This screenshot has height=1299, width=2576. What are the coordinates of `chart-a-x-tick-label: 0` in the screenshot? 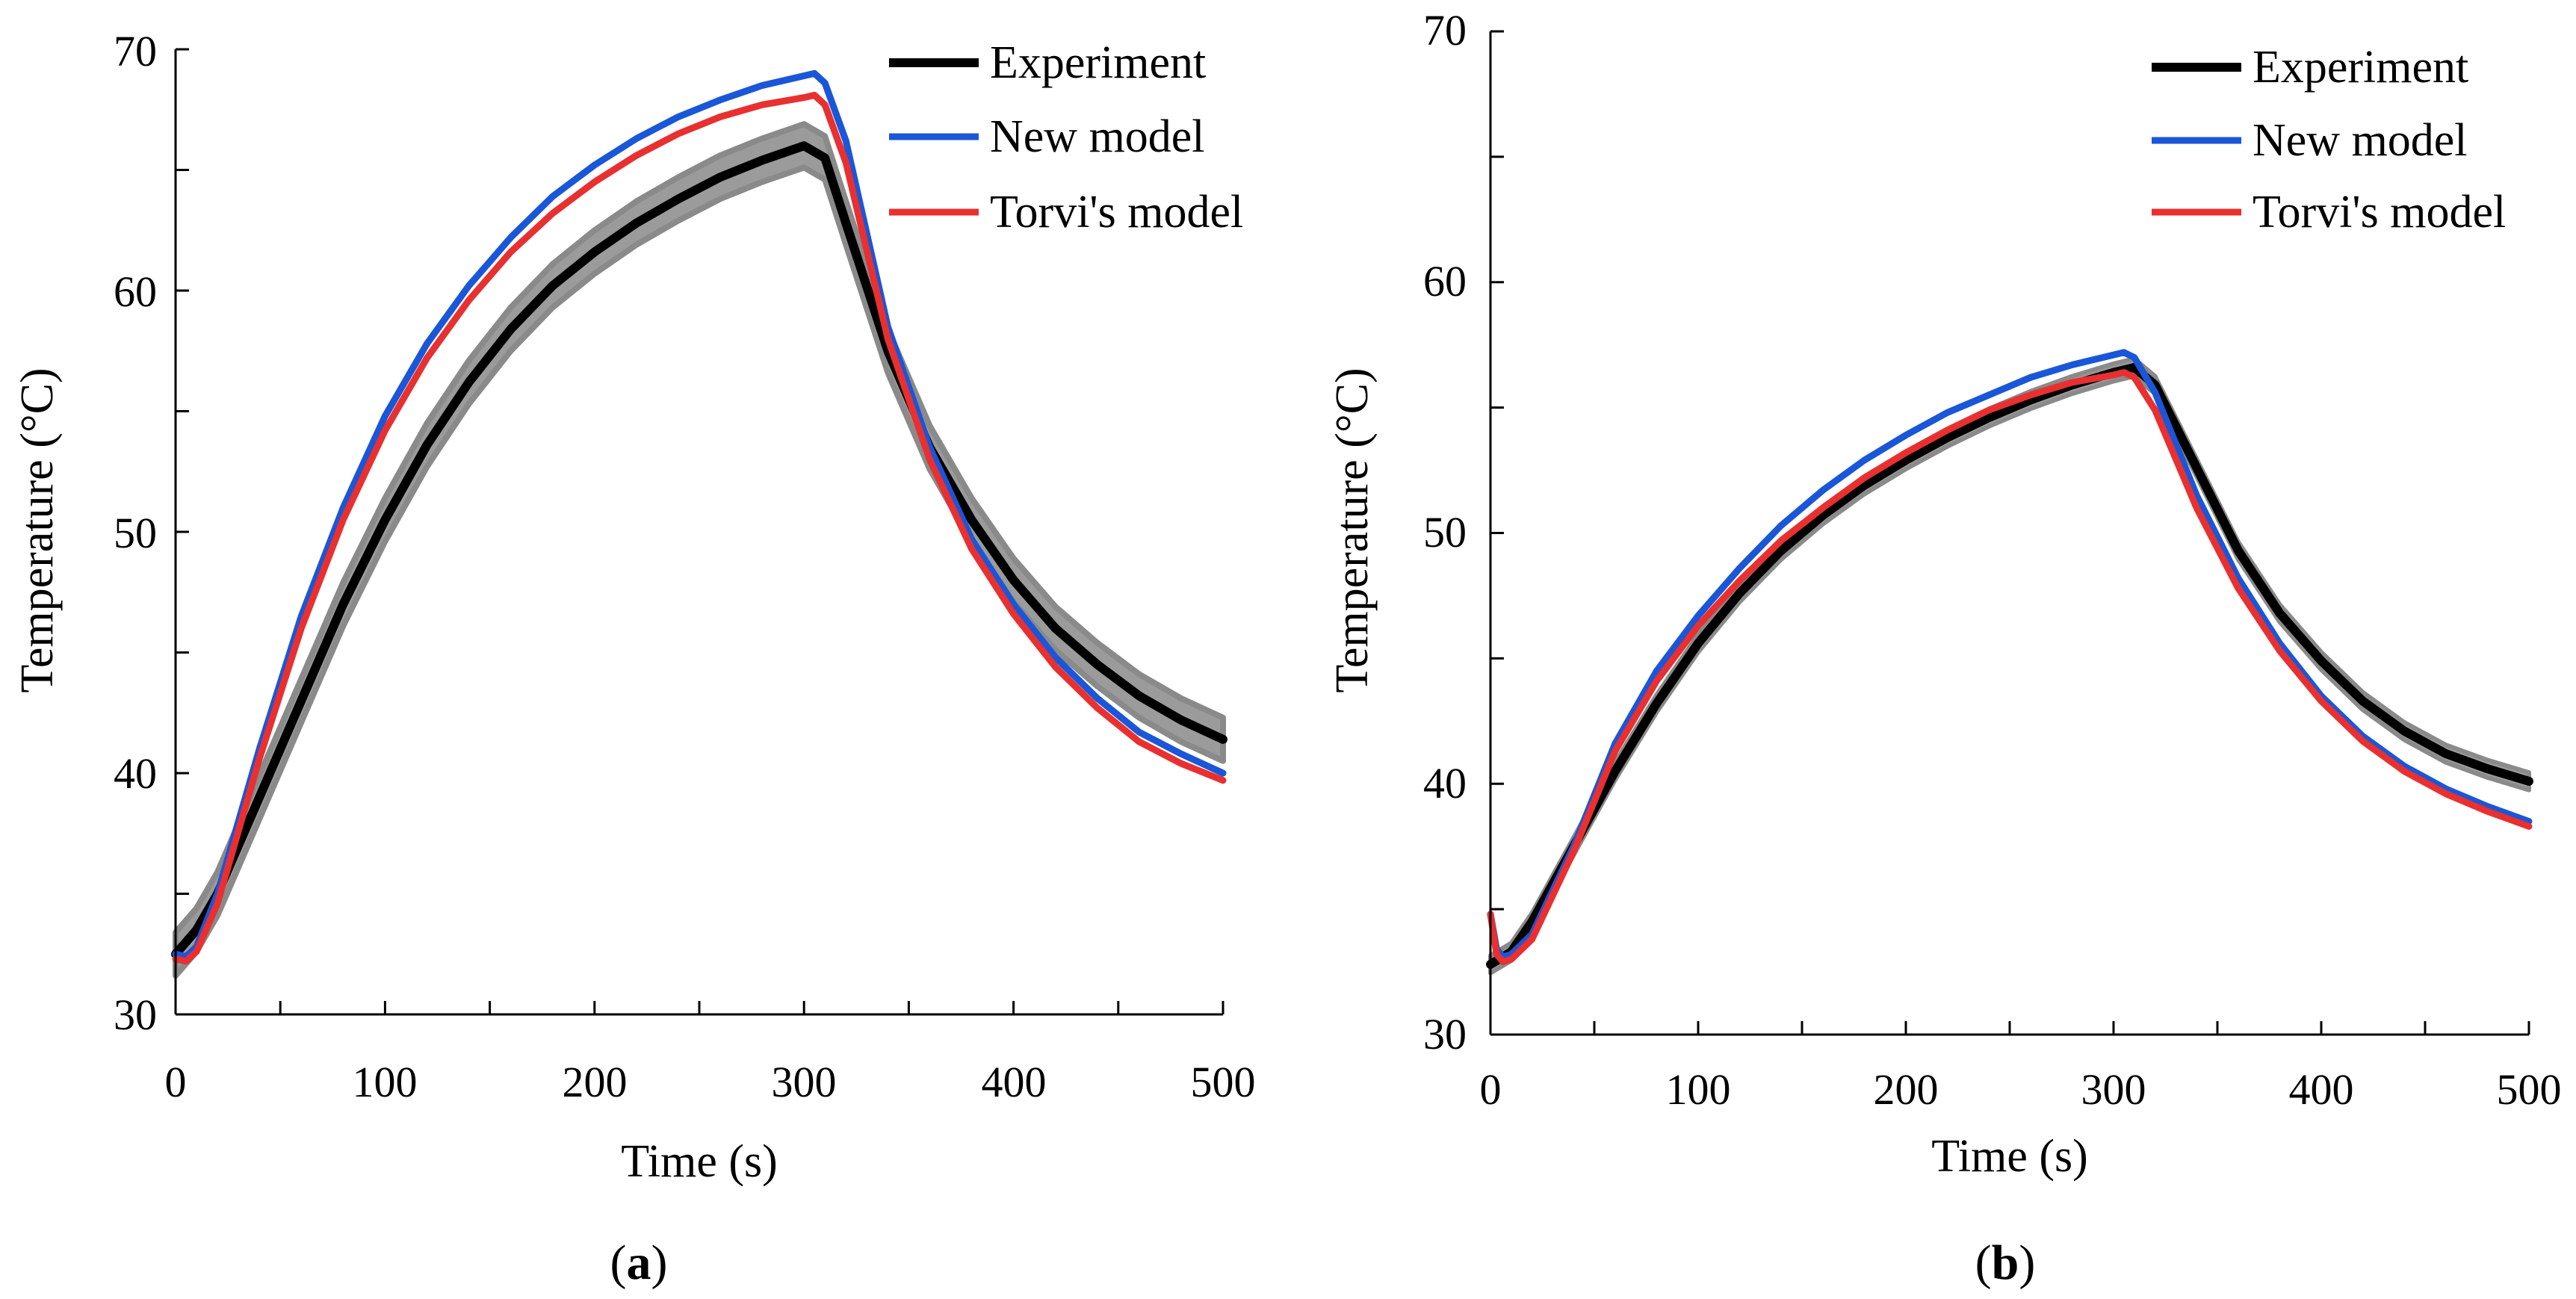 It's located at (176, 1082).